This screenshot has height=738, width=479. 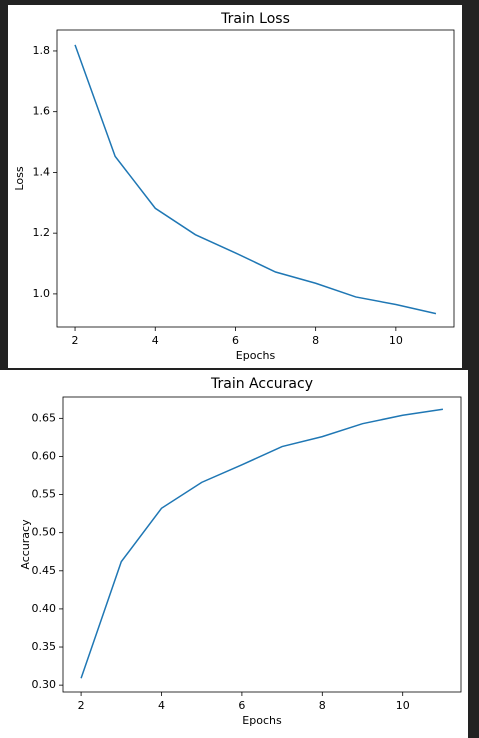 What do you see at coordinates (44, 608) in the screenshot?
I see `y-tick-label: 0.40` at bounding box center [44, 608].